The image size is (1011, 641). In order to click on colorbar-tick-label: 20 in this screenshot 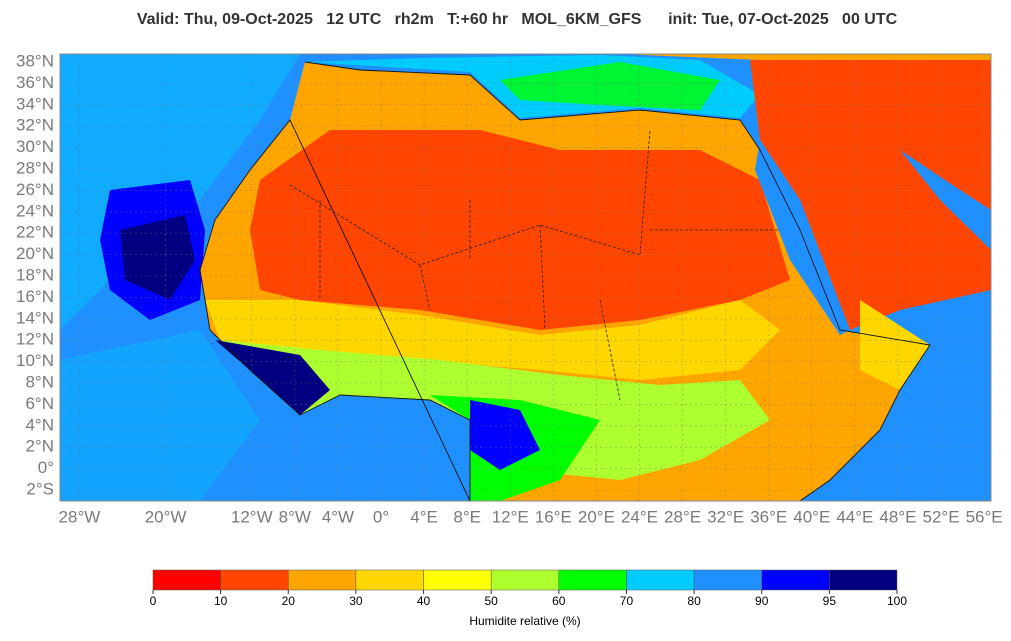, I will do `click(289, 601)`.